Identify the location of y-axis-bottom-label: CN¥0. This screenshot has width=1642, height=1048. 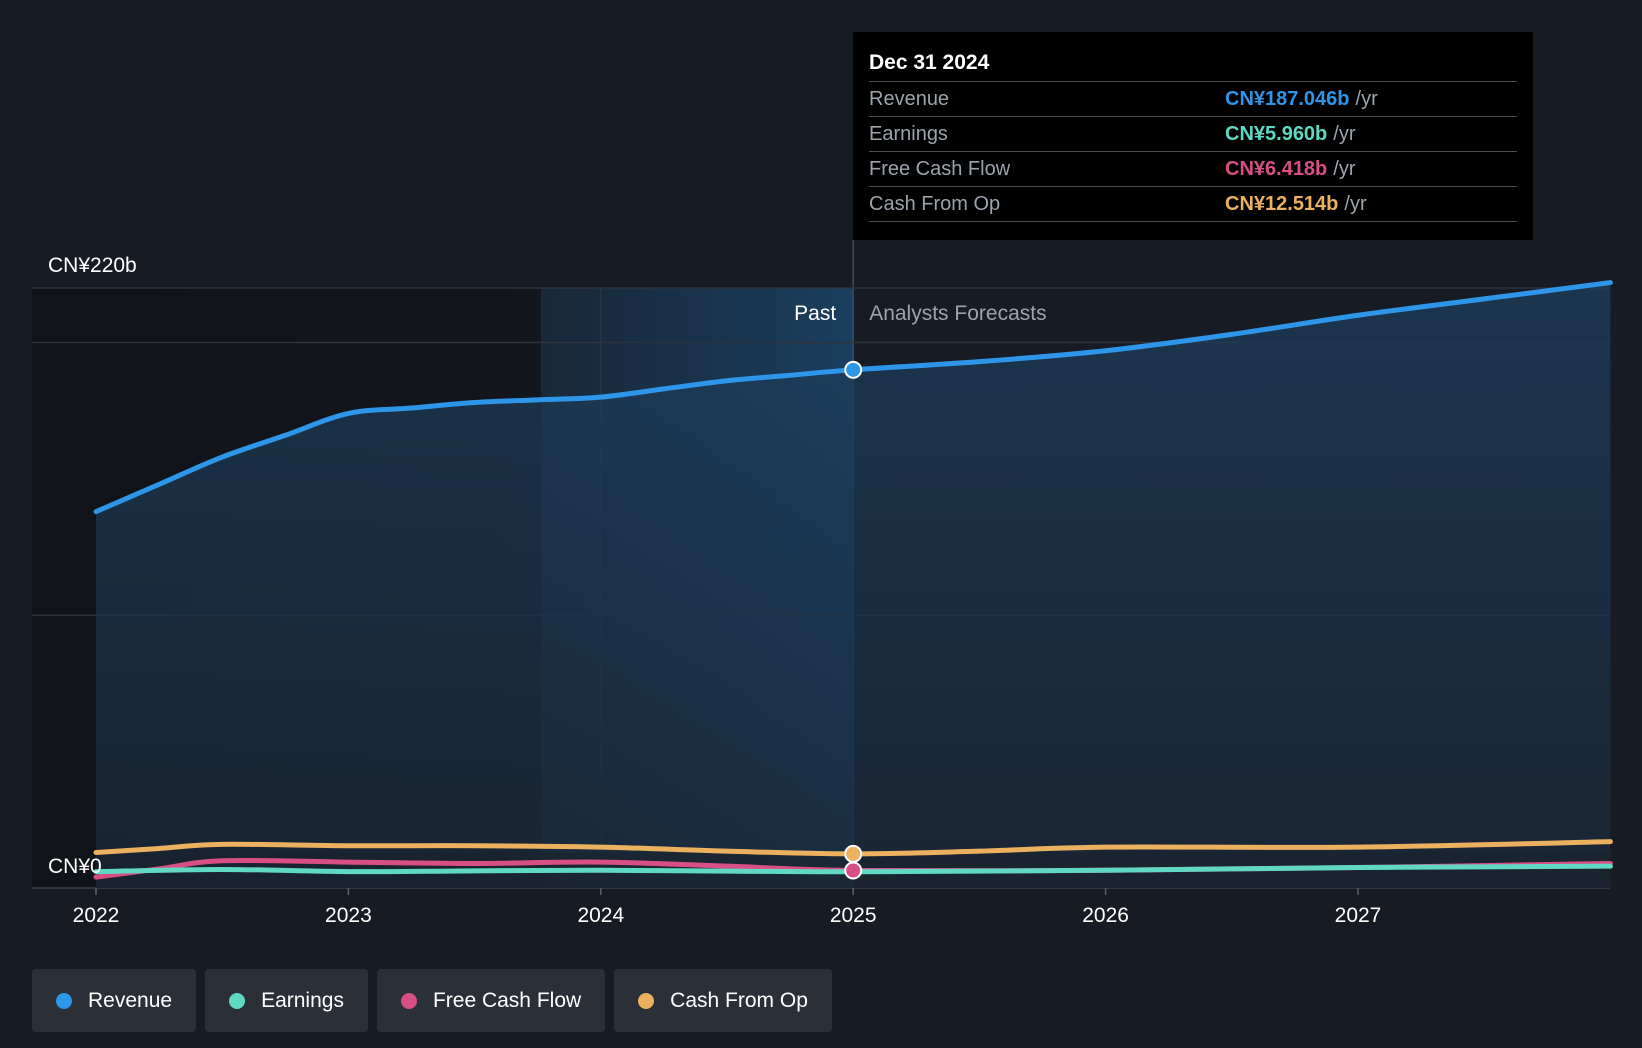
(75, 866).